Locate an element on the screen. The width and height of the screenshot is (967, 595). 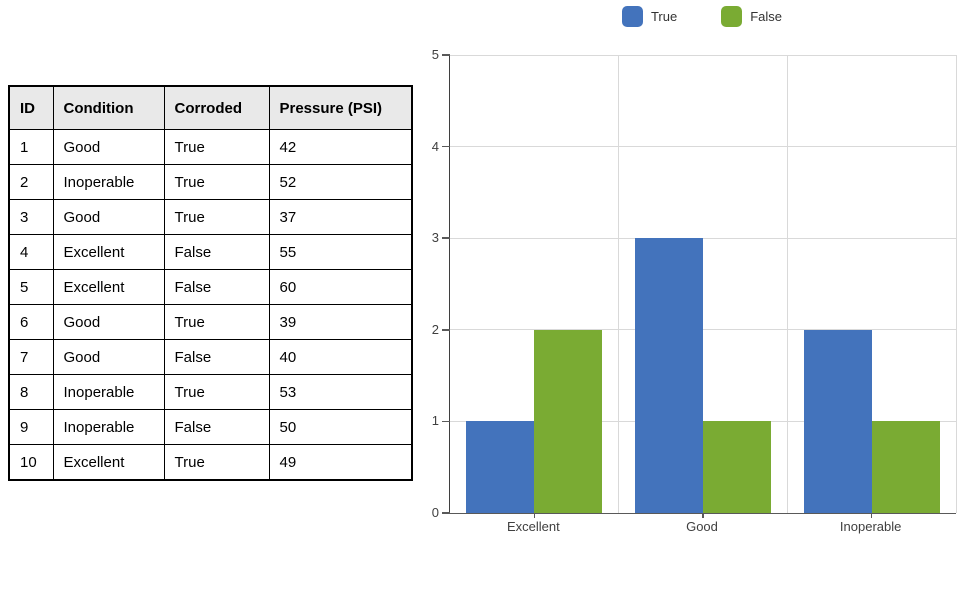
table-row: 4 Excellent False 55 is located at coordinates (210, 252).